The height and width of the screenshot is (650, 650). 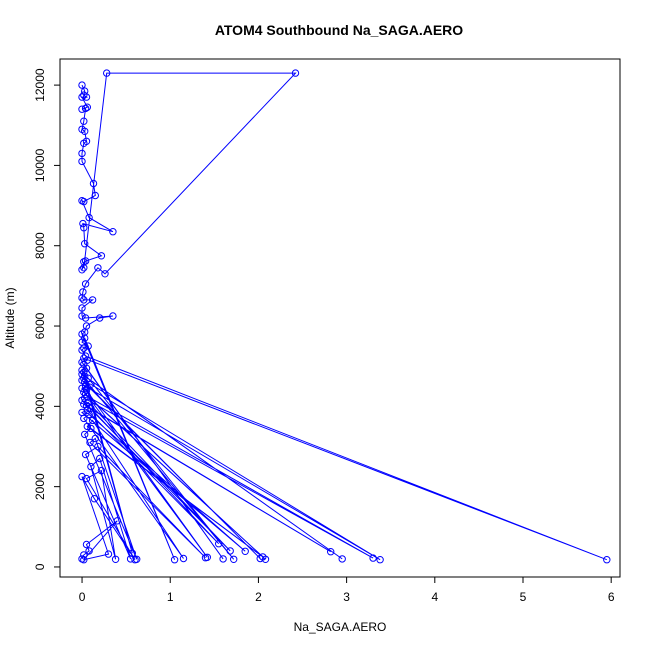 I want to click on y-axis: 0 2000 4000 6000 8000 10000 12000, so click(x=46, y=319).